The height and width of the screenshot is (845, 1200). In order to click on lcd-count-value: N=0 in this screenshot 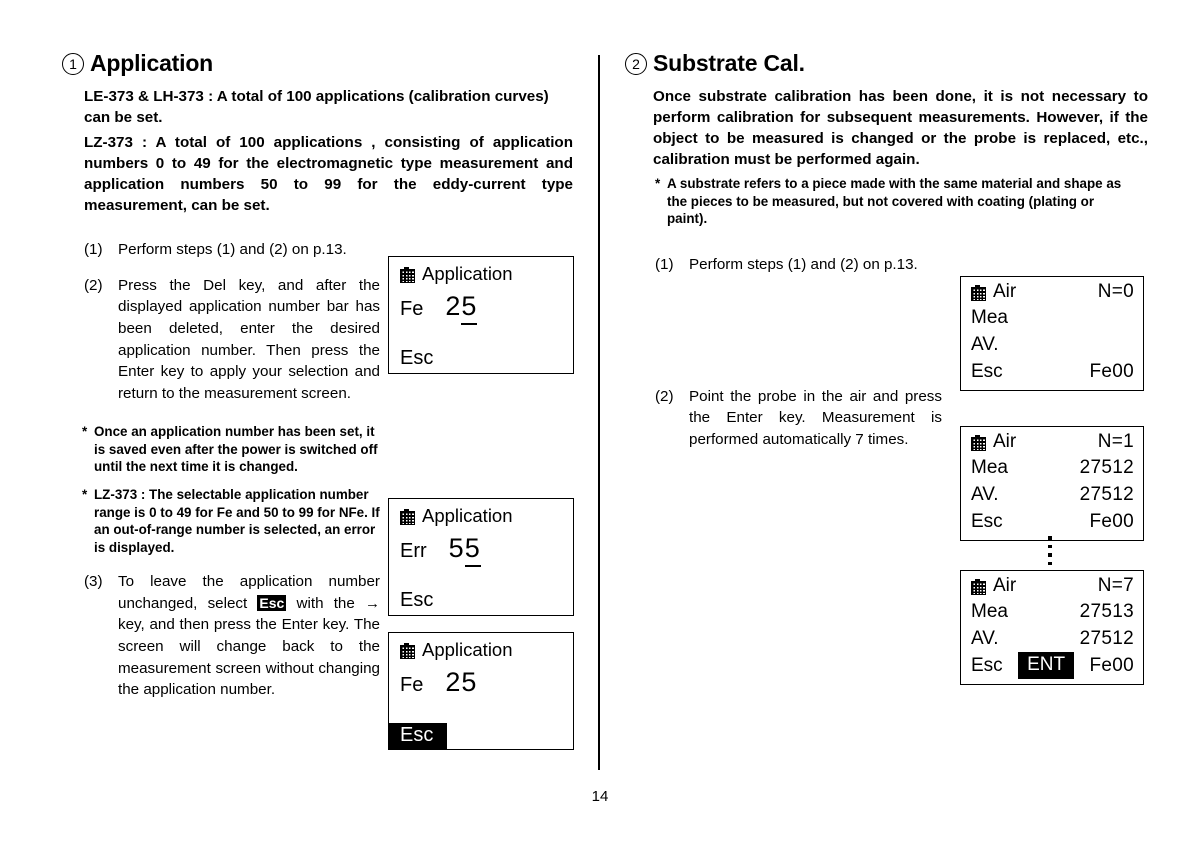, I will do `click(1115, 291)`.